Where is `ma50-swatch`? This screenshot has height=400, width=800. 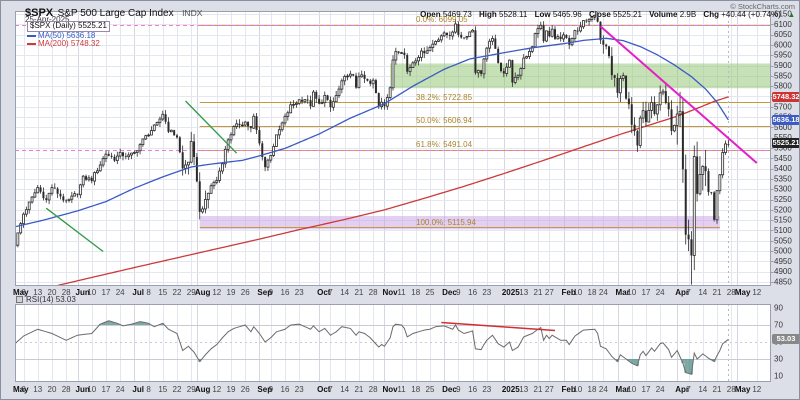 ma50-swatch is located at coordinates (31, 35).